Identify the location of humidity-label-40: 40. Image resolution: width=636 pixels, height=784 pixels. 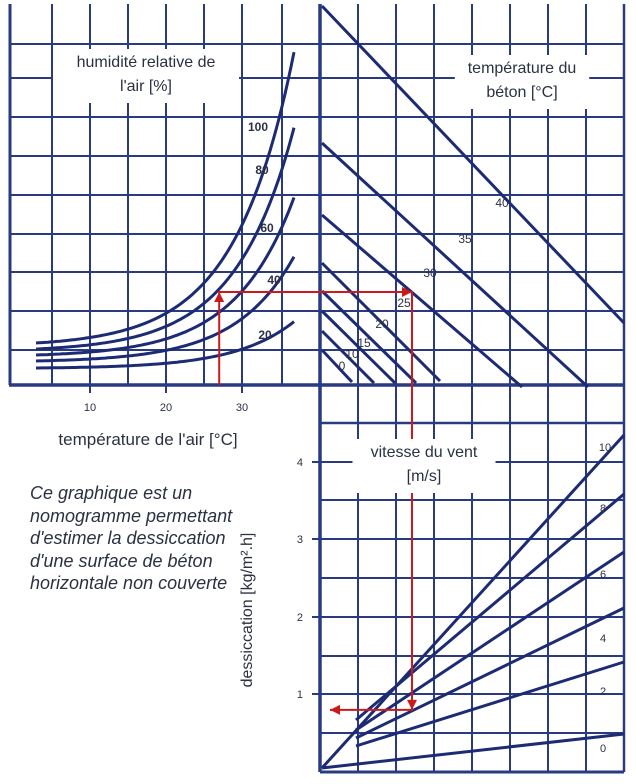
(274, 280).